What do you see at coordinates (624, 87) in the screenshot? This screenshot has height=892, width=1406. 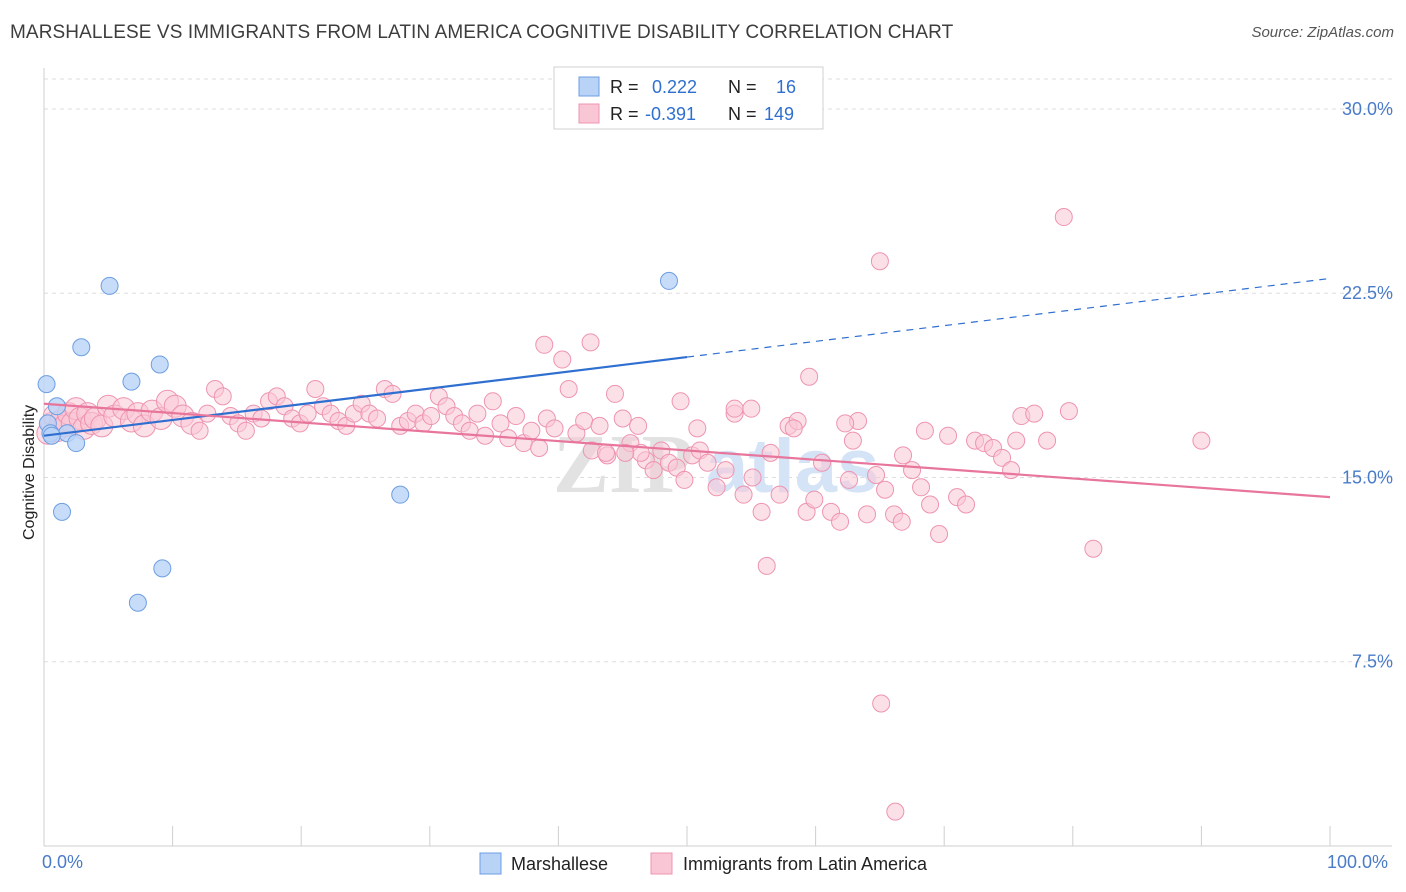 I see `legend-r-label-1: R =` at bounding box center [624, 87].